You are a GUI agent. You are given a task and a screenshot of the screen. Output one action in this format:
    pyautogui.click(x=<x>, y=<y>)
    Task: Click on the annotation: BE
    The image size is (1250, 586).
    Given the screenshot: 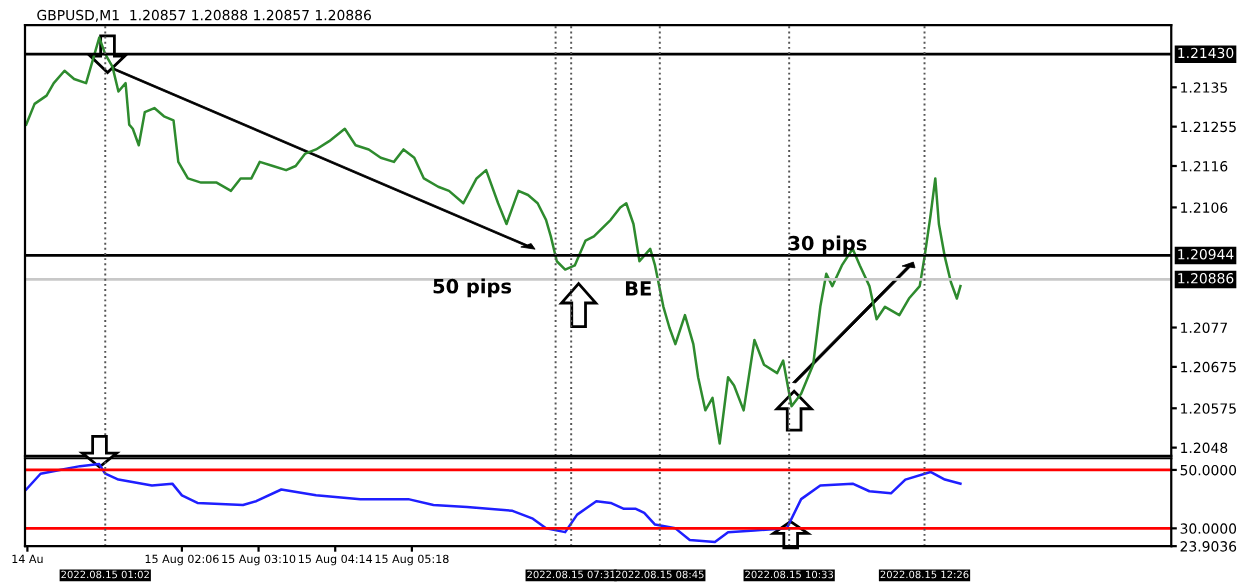 What is the action you would take?
    pyautogui.click(x=638, y=288)
    